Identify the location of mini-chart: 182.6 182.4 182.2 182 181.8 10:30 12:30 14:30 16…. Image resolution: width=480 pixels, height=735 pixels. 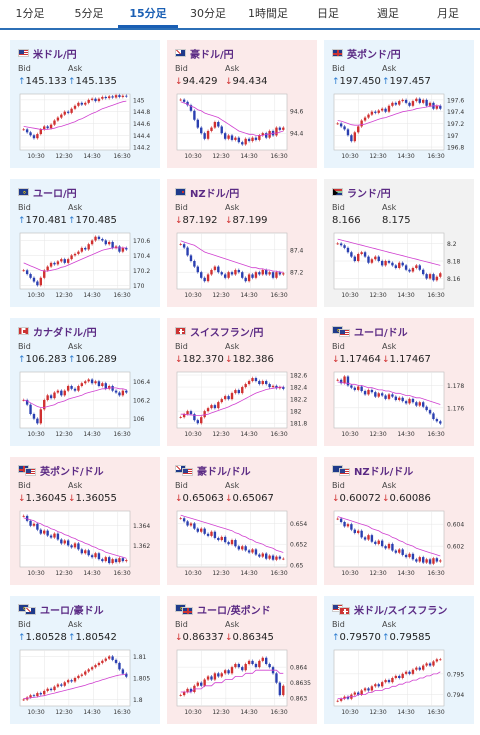
(243, 406).